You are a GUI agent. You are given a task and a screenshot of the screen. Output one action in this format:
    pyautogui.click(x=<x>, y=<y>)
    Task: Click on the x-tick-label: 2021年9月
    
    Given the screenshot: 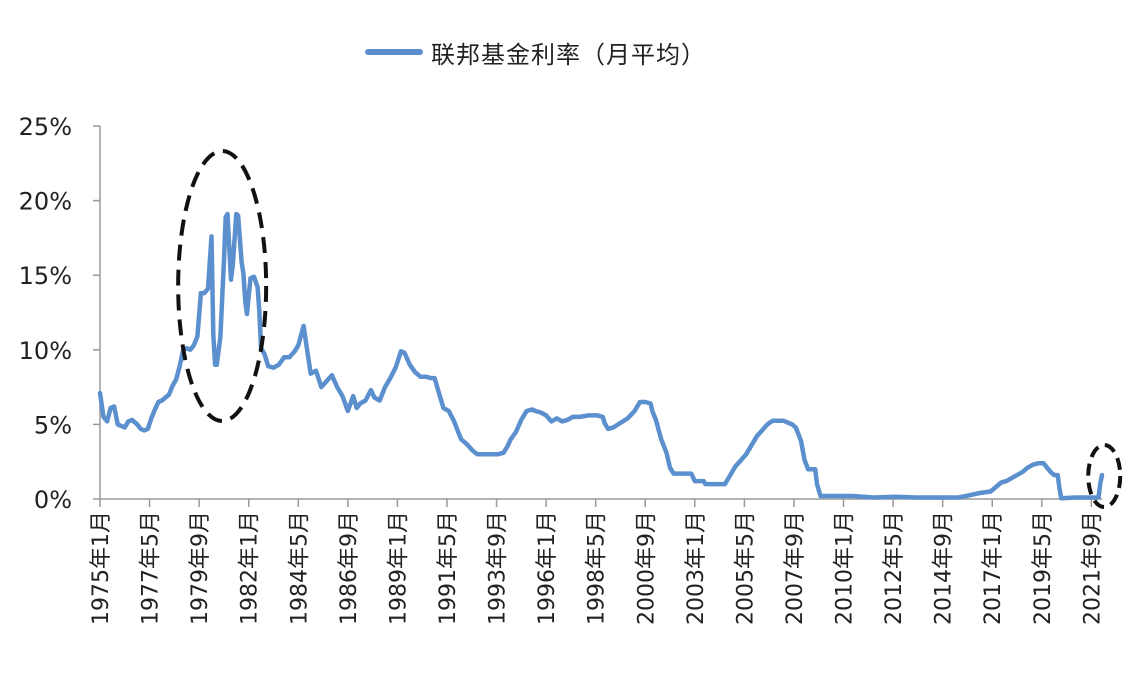 What is the action you would take?
    pyautogui.click(x=1092, y=568)
    